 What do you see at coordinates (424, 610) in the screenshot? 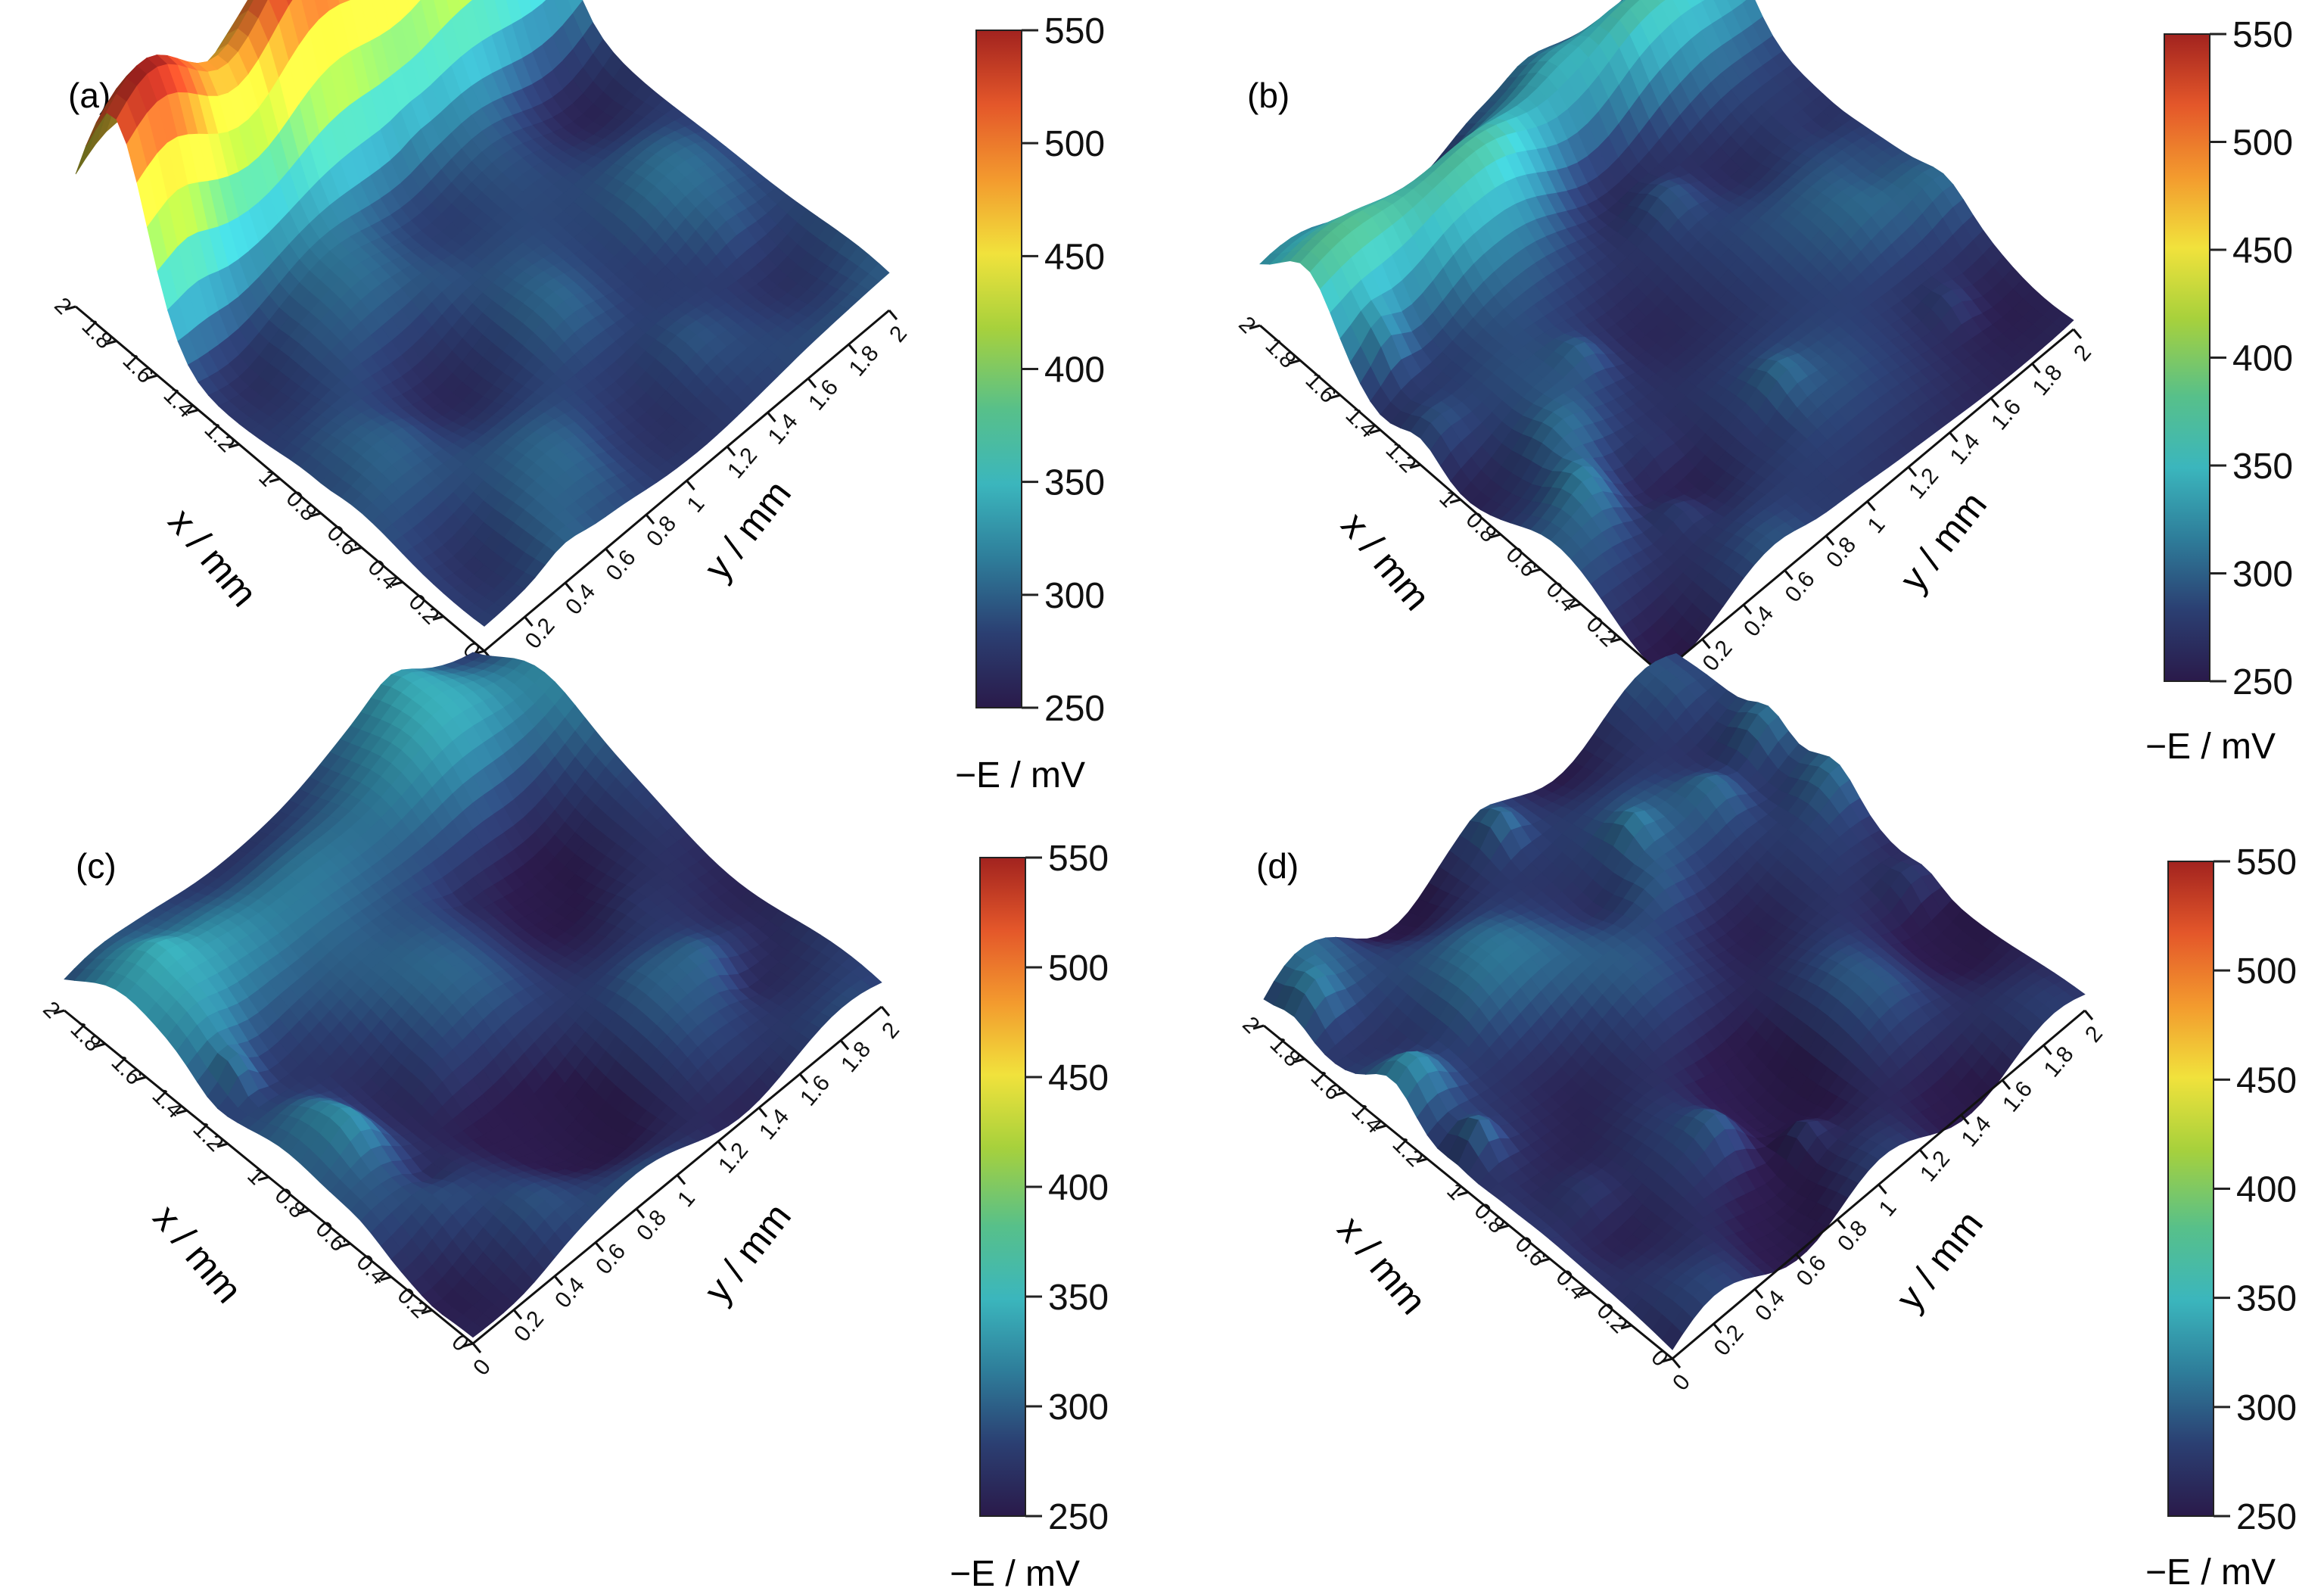
I see `x-tick-label: 0.2` at bounding box center [424, 610].